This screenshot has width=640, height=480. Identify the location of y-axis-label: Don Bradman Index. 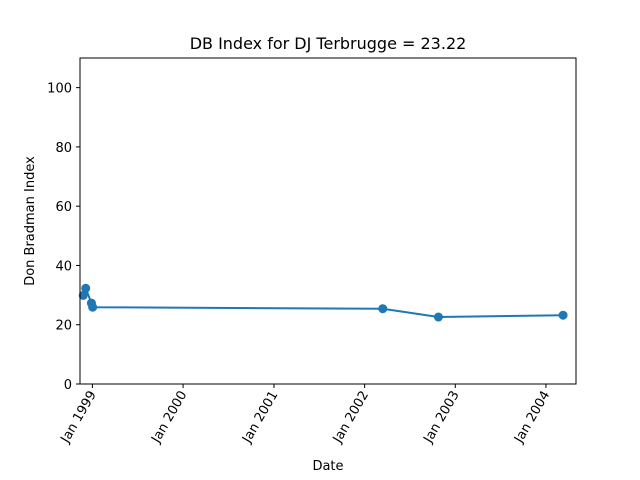
(30, 221).